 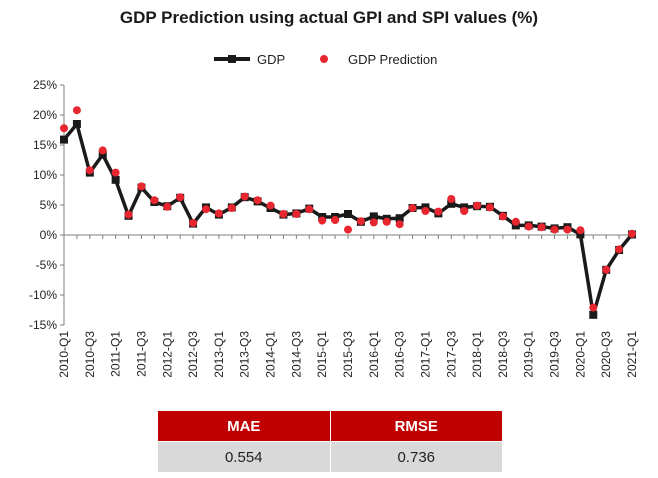 I want to click on y-tick-label: 15%, so click(x=45, y=145).